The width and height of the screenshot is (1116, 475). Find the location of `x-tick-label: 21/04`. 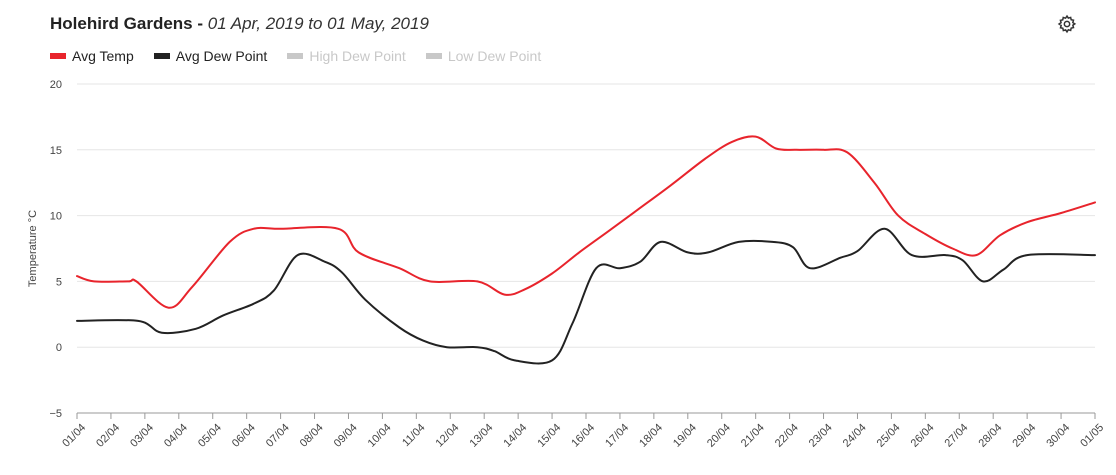

x-tick-label: 21/04 is located at coordinates (753, 436).